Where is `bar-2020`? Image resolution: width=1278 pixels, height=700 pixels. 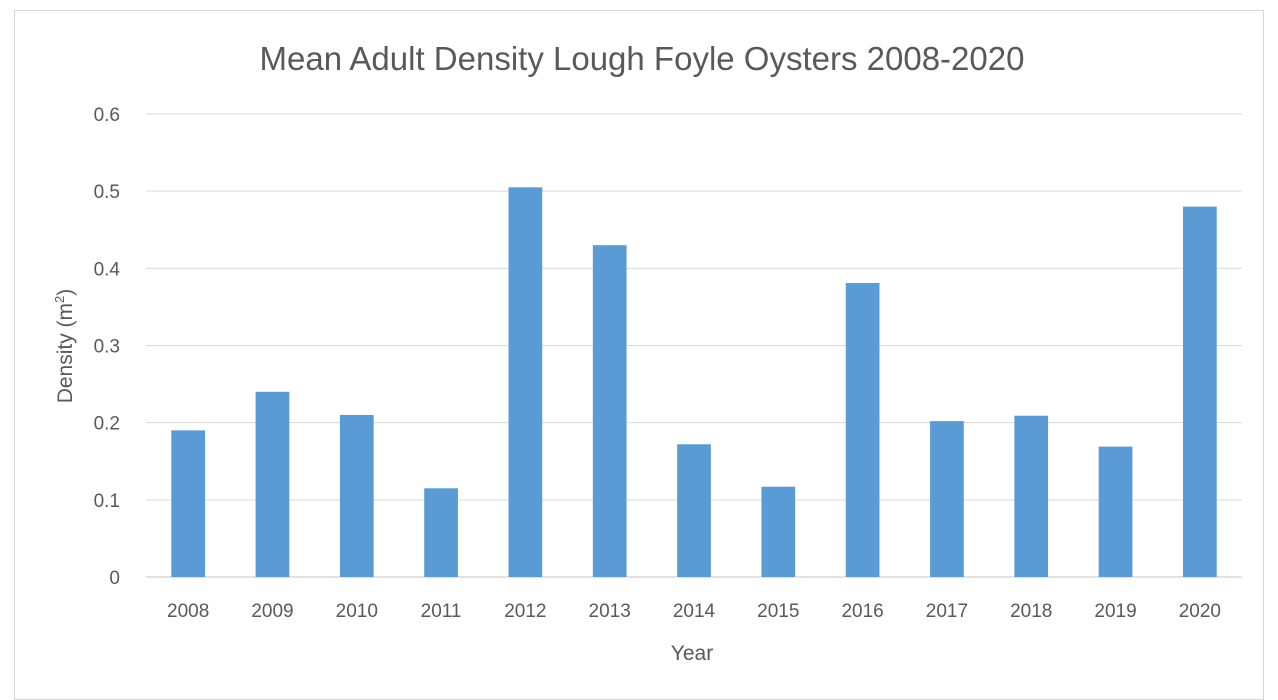
bar-2020 is located at coordinates (1199, 391).